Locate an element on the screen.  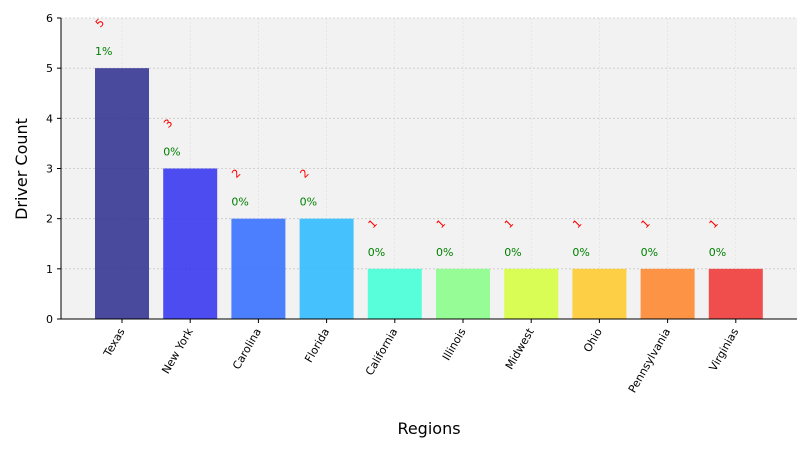
x-axis-title: Regions is located at coordinates (428, 428).